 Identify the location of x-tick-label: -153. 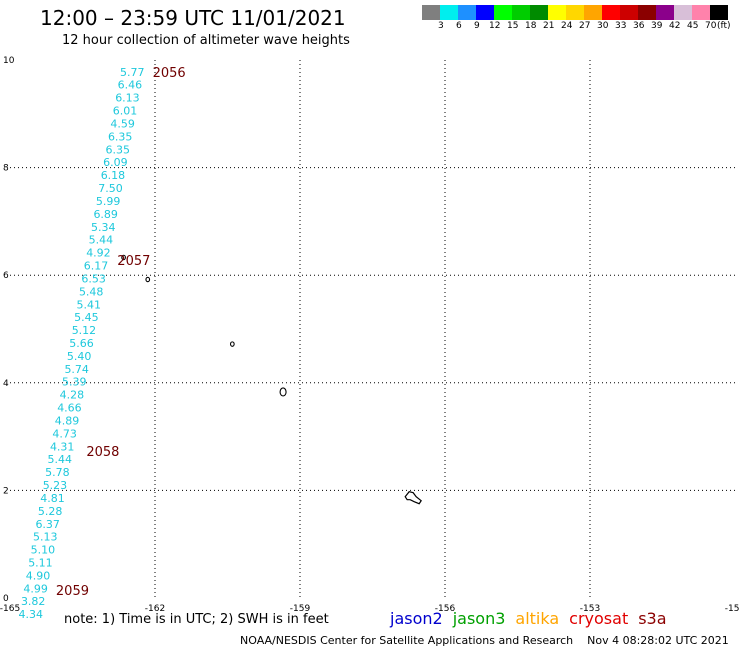
(590, 609).